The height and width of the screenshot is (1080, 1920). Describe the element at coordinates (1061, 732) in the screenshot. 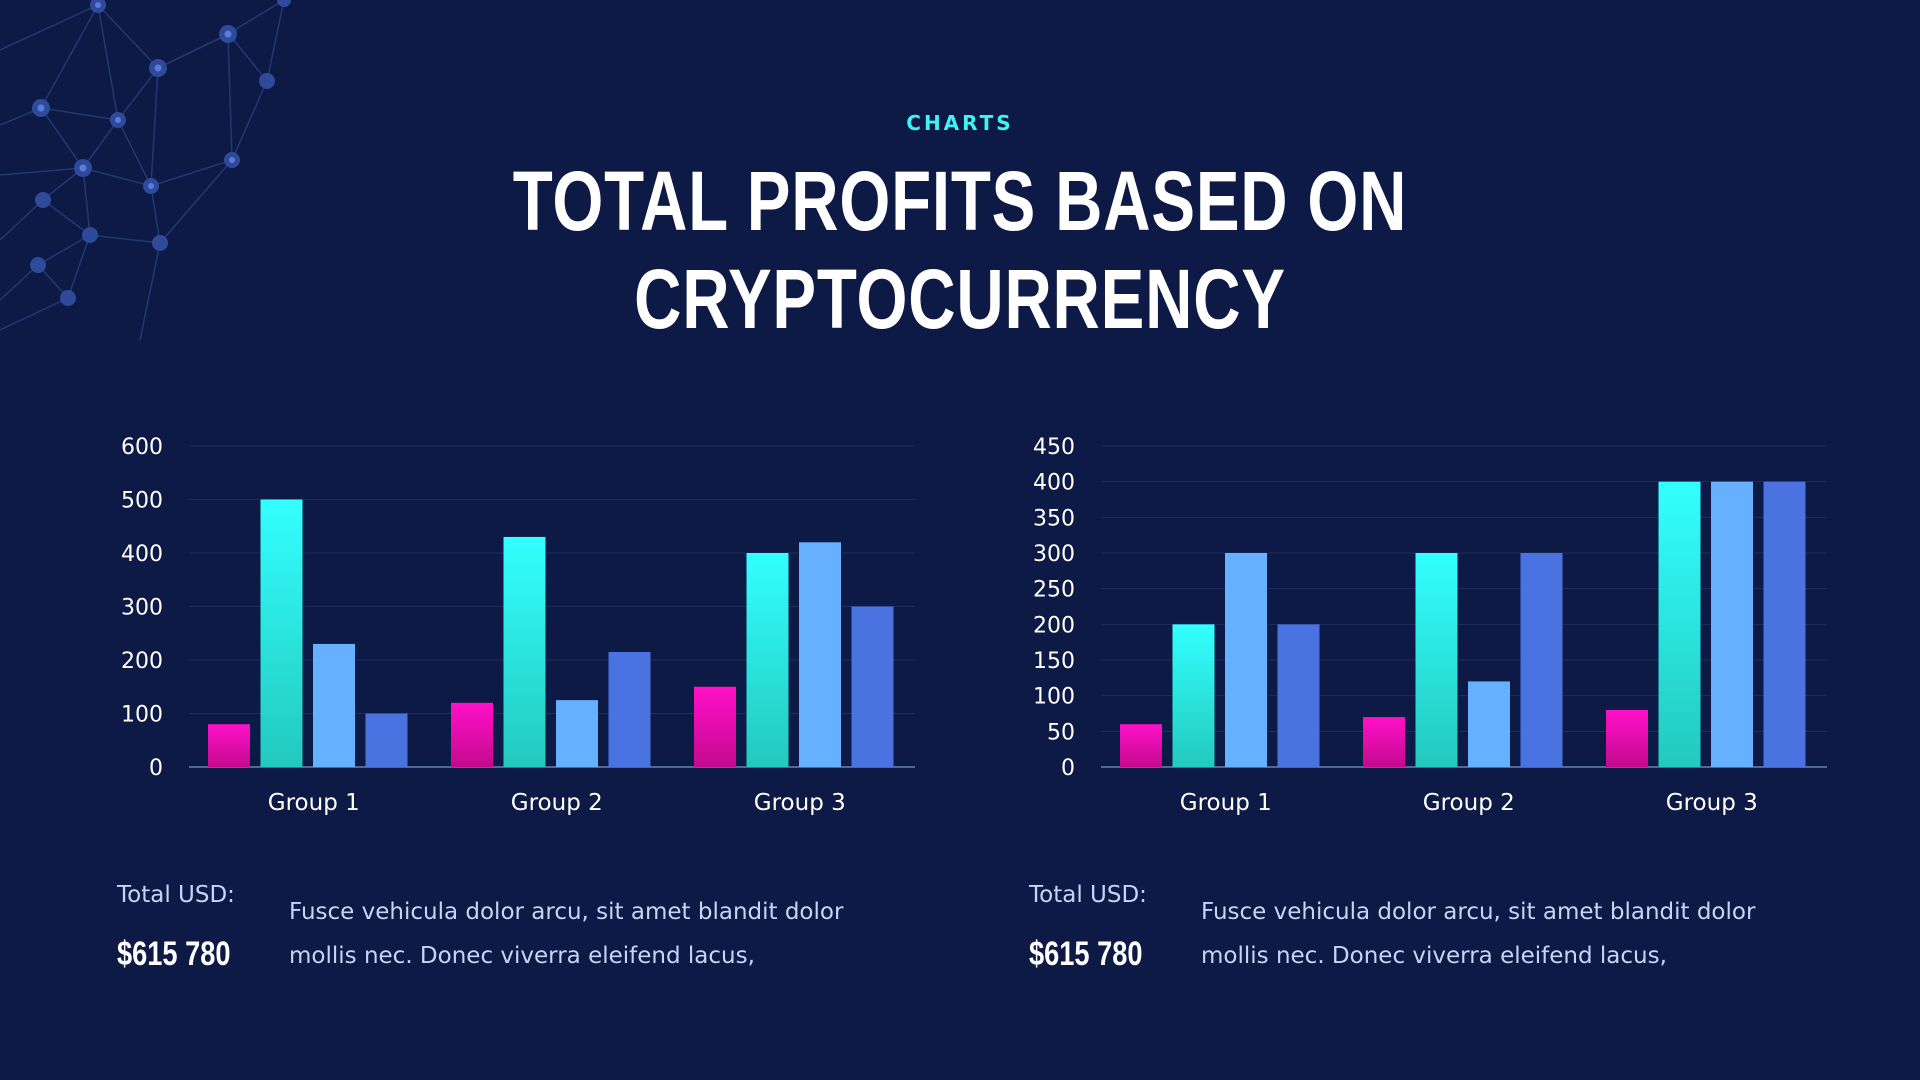

I see `y-tick-label: 50` at that location.